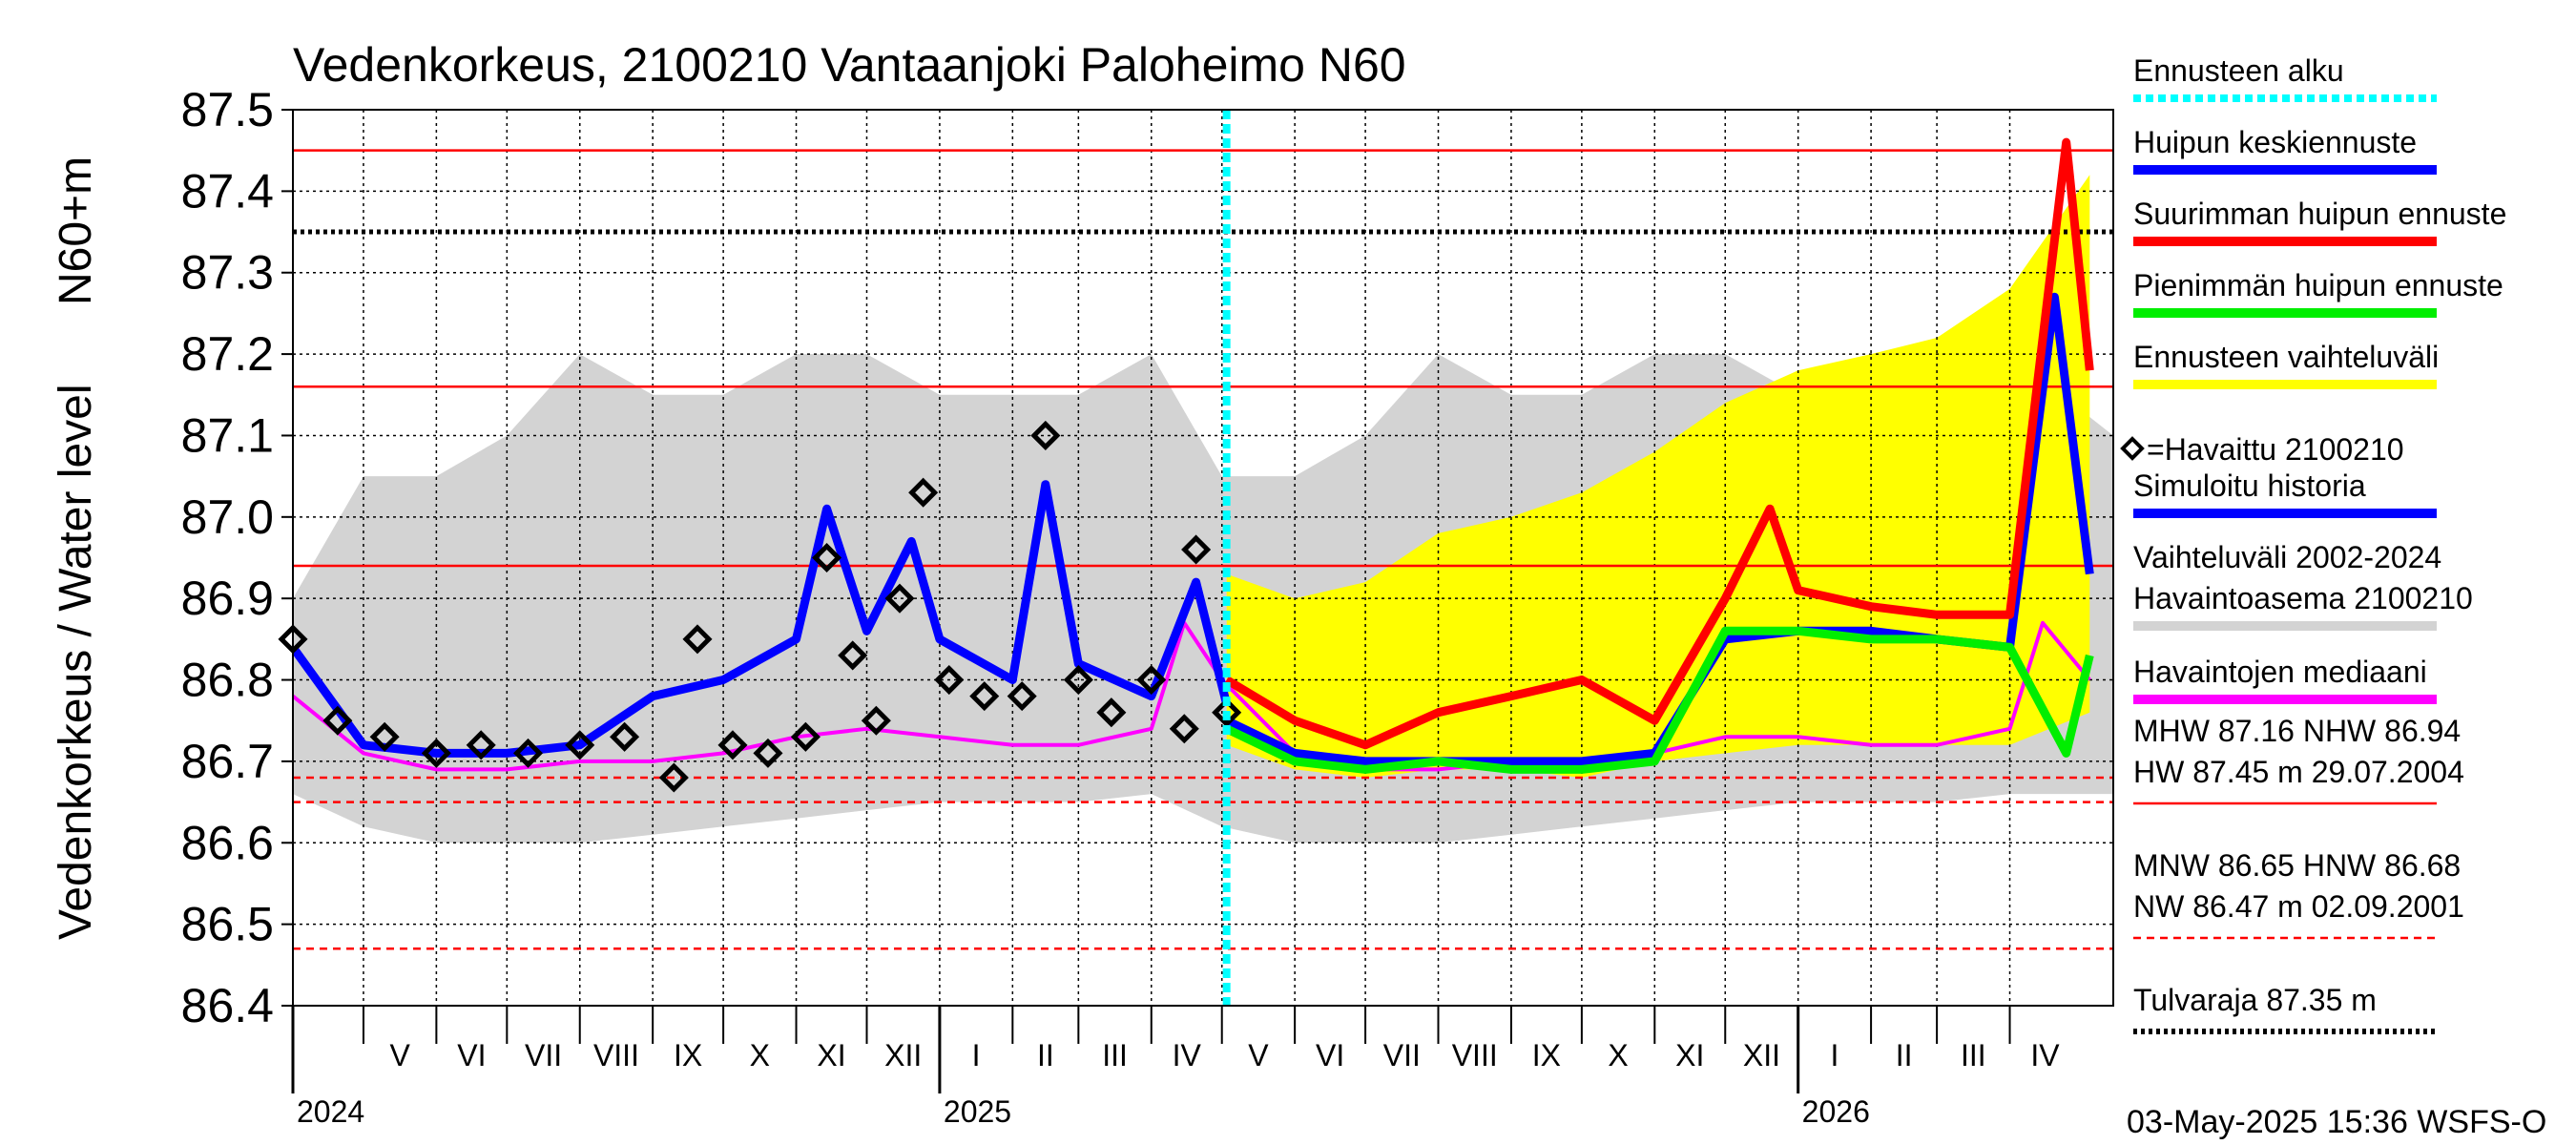 This screenshot has width=2576, height=1145. Describe the element at coordinates (2303, 598) in the screenshot. I see `legend-label: Havaintoasema 2100210` at that location.